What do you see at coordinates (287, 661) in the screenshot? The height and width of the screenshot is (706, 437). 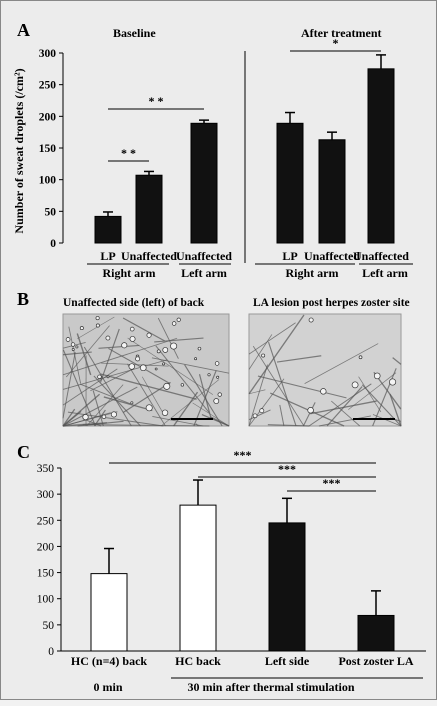 I see `panel-c-category-label: Left side` at bounding box center [287, 661].